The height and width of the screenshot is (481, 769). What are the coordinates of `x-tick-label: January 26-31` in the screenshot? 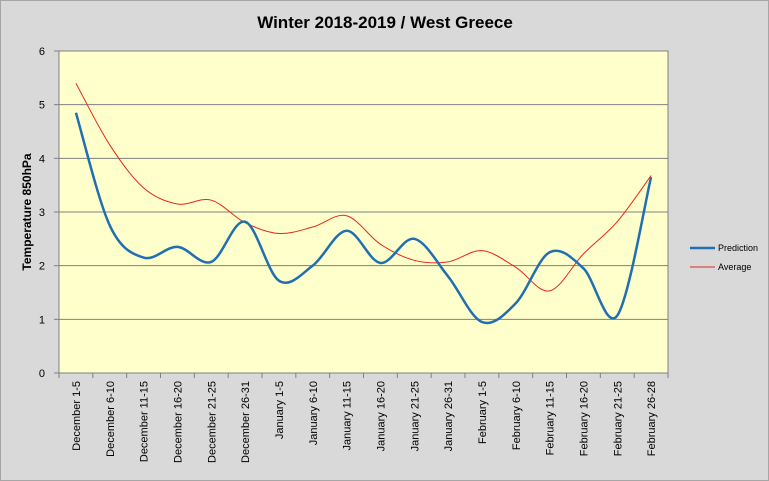 It's located at (449, 416).